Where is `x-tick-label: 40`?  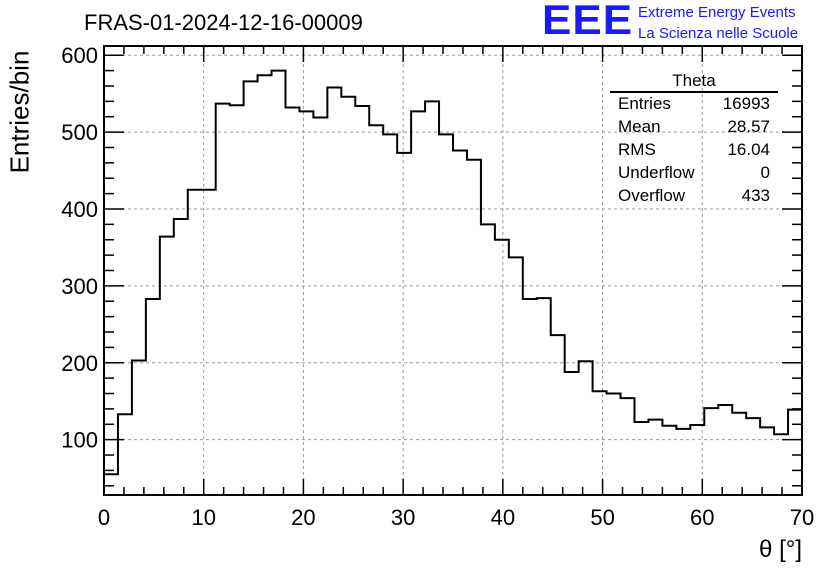 x-tick-label: 40 is located at coordinates (503, 517).